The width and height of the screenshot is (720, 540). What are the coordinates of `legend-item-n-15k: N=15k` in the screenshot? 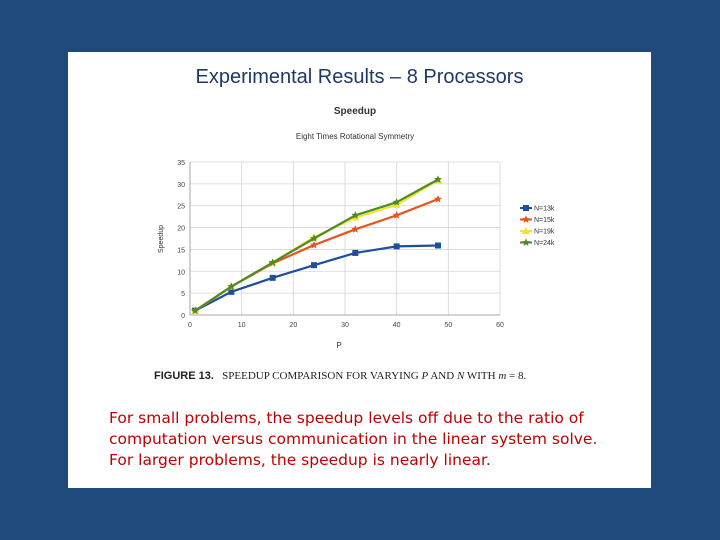 It's located at (537, 219).